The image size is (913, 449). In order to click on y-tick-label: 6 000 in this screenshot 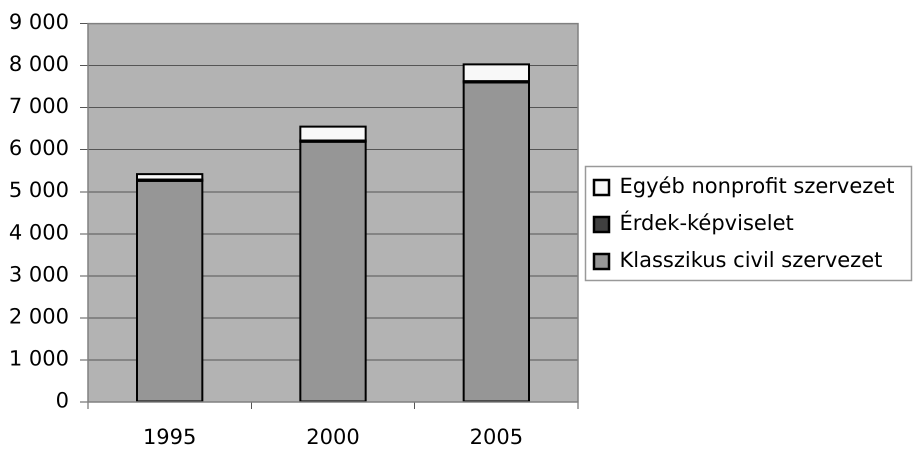, I will do `click(38, 148)`.